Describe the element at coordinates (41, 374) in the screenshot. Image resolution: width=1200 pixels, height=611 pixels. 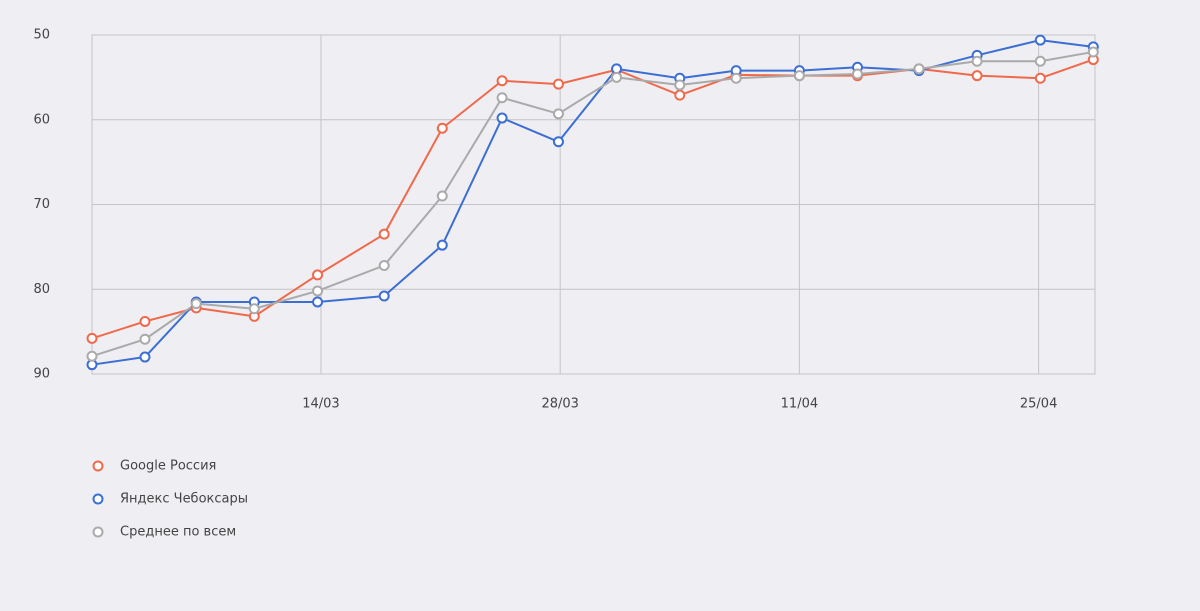
I see `y-tick-label: 90` at that location.